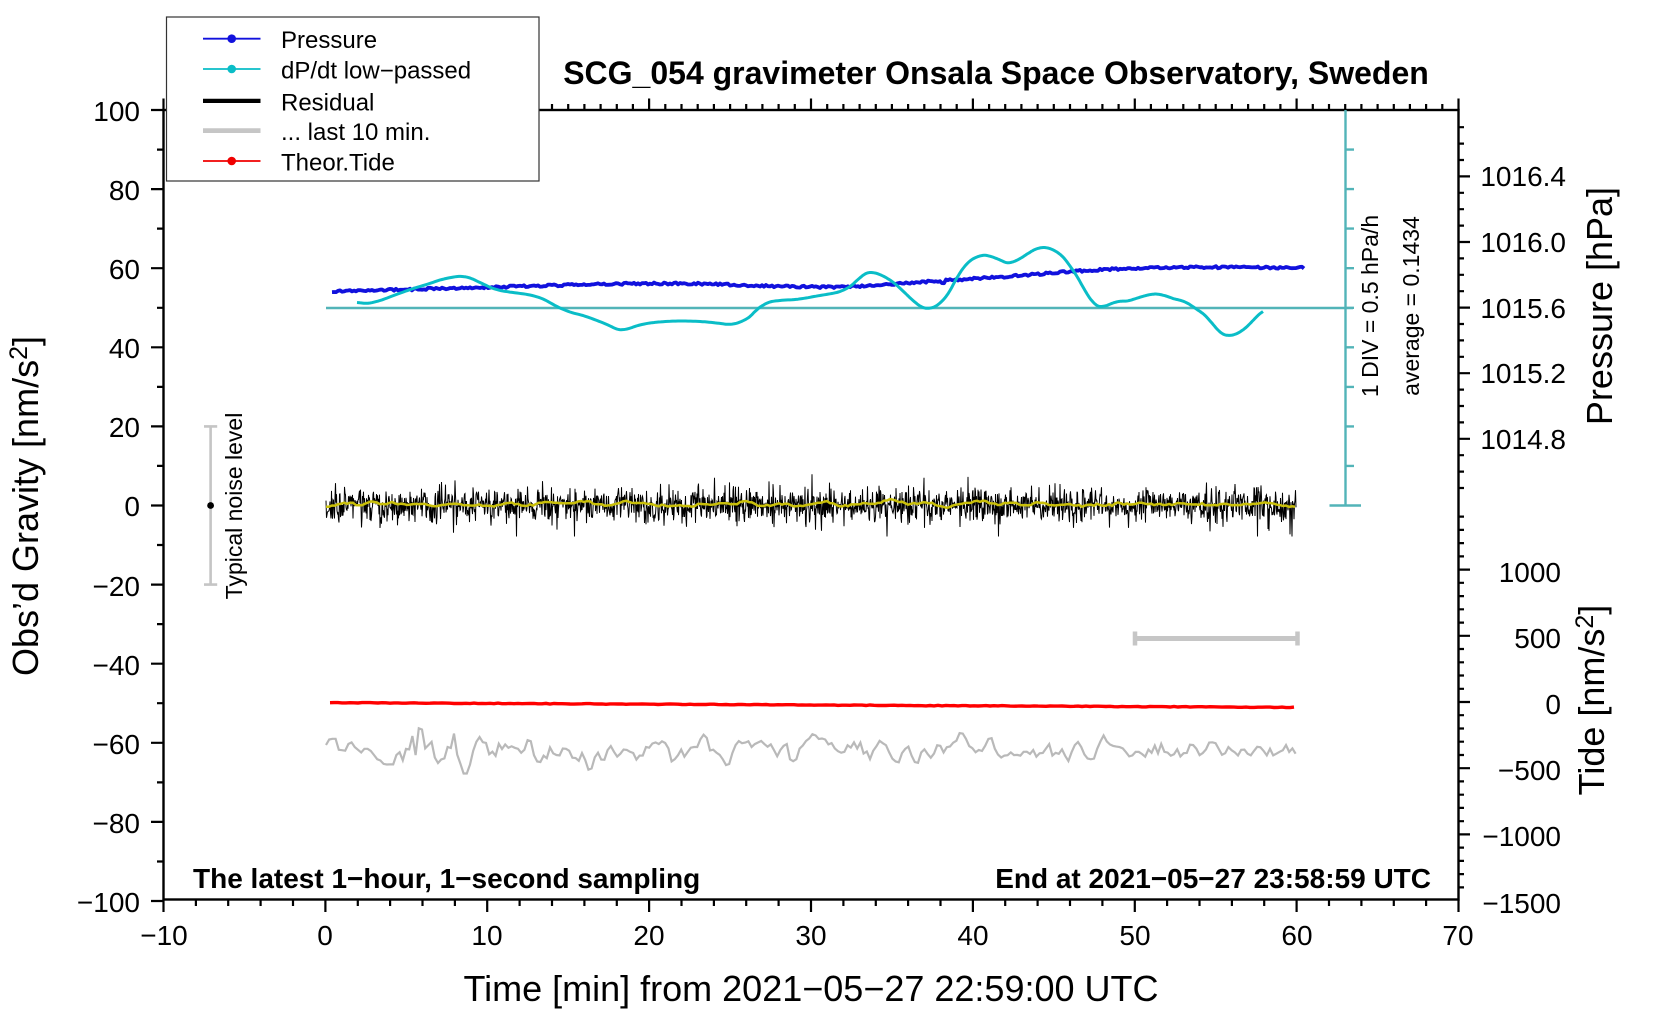  I want to click on svg-text: 1016.4, so click(1523, 176).